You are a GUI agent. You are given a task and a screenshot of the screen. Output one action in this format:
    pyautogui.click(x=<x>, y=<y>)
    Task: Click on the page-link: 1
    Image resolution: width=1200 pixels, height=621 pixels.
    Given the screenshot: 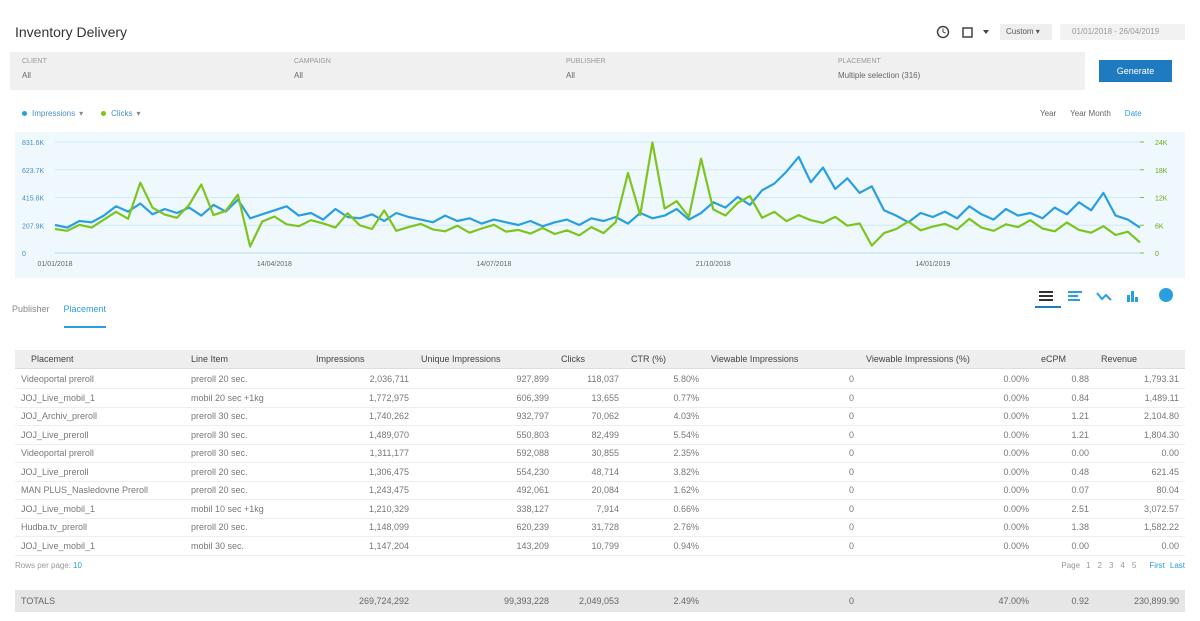 What is the action you would take?
    pyautogui.click(x=1088, y=565)
    